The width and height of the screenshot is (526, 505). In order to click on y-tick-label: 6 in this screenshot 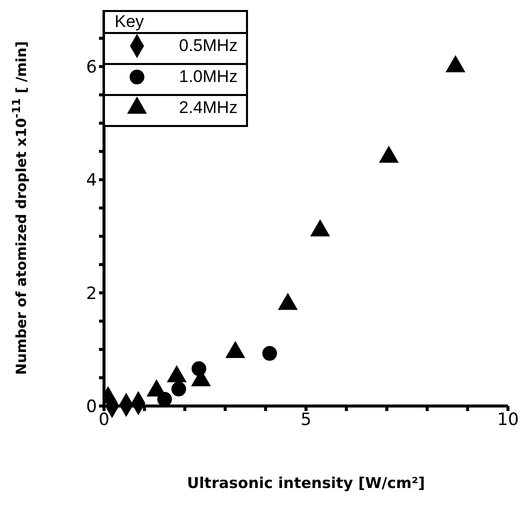, I will do `click(91, 68)`.